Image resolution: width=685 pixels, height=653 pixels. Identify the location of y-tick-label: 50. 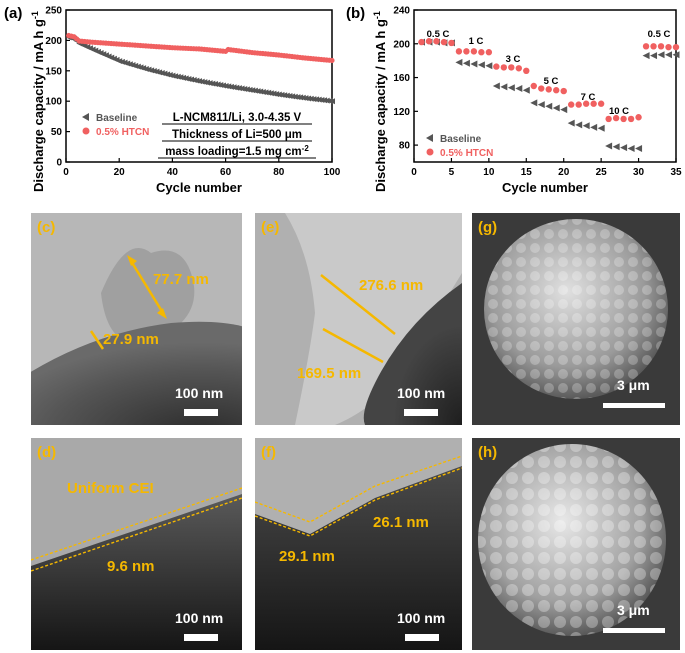
(57, 132).